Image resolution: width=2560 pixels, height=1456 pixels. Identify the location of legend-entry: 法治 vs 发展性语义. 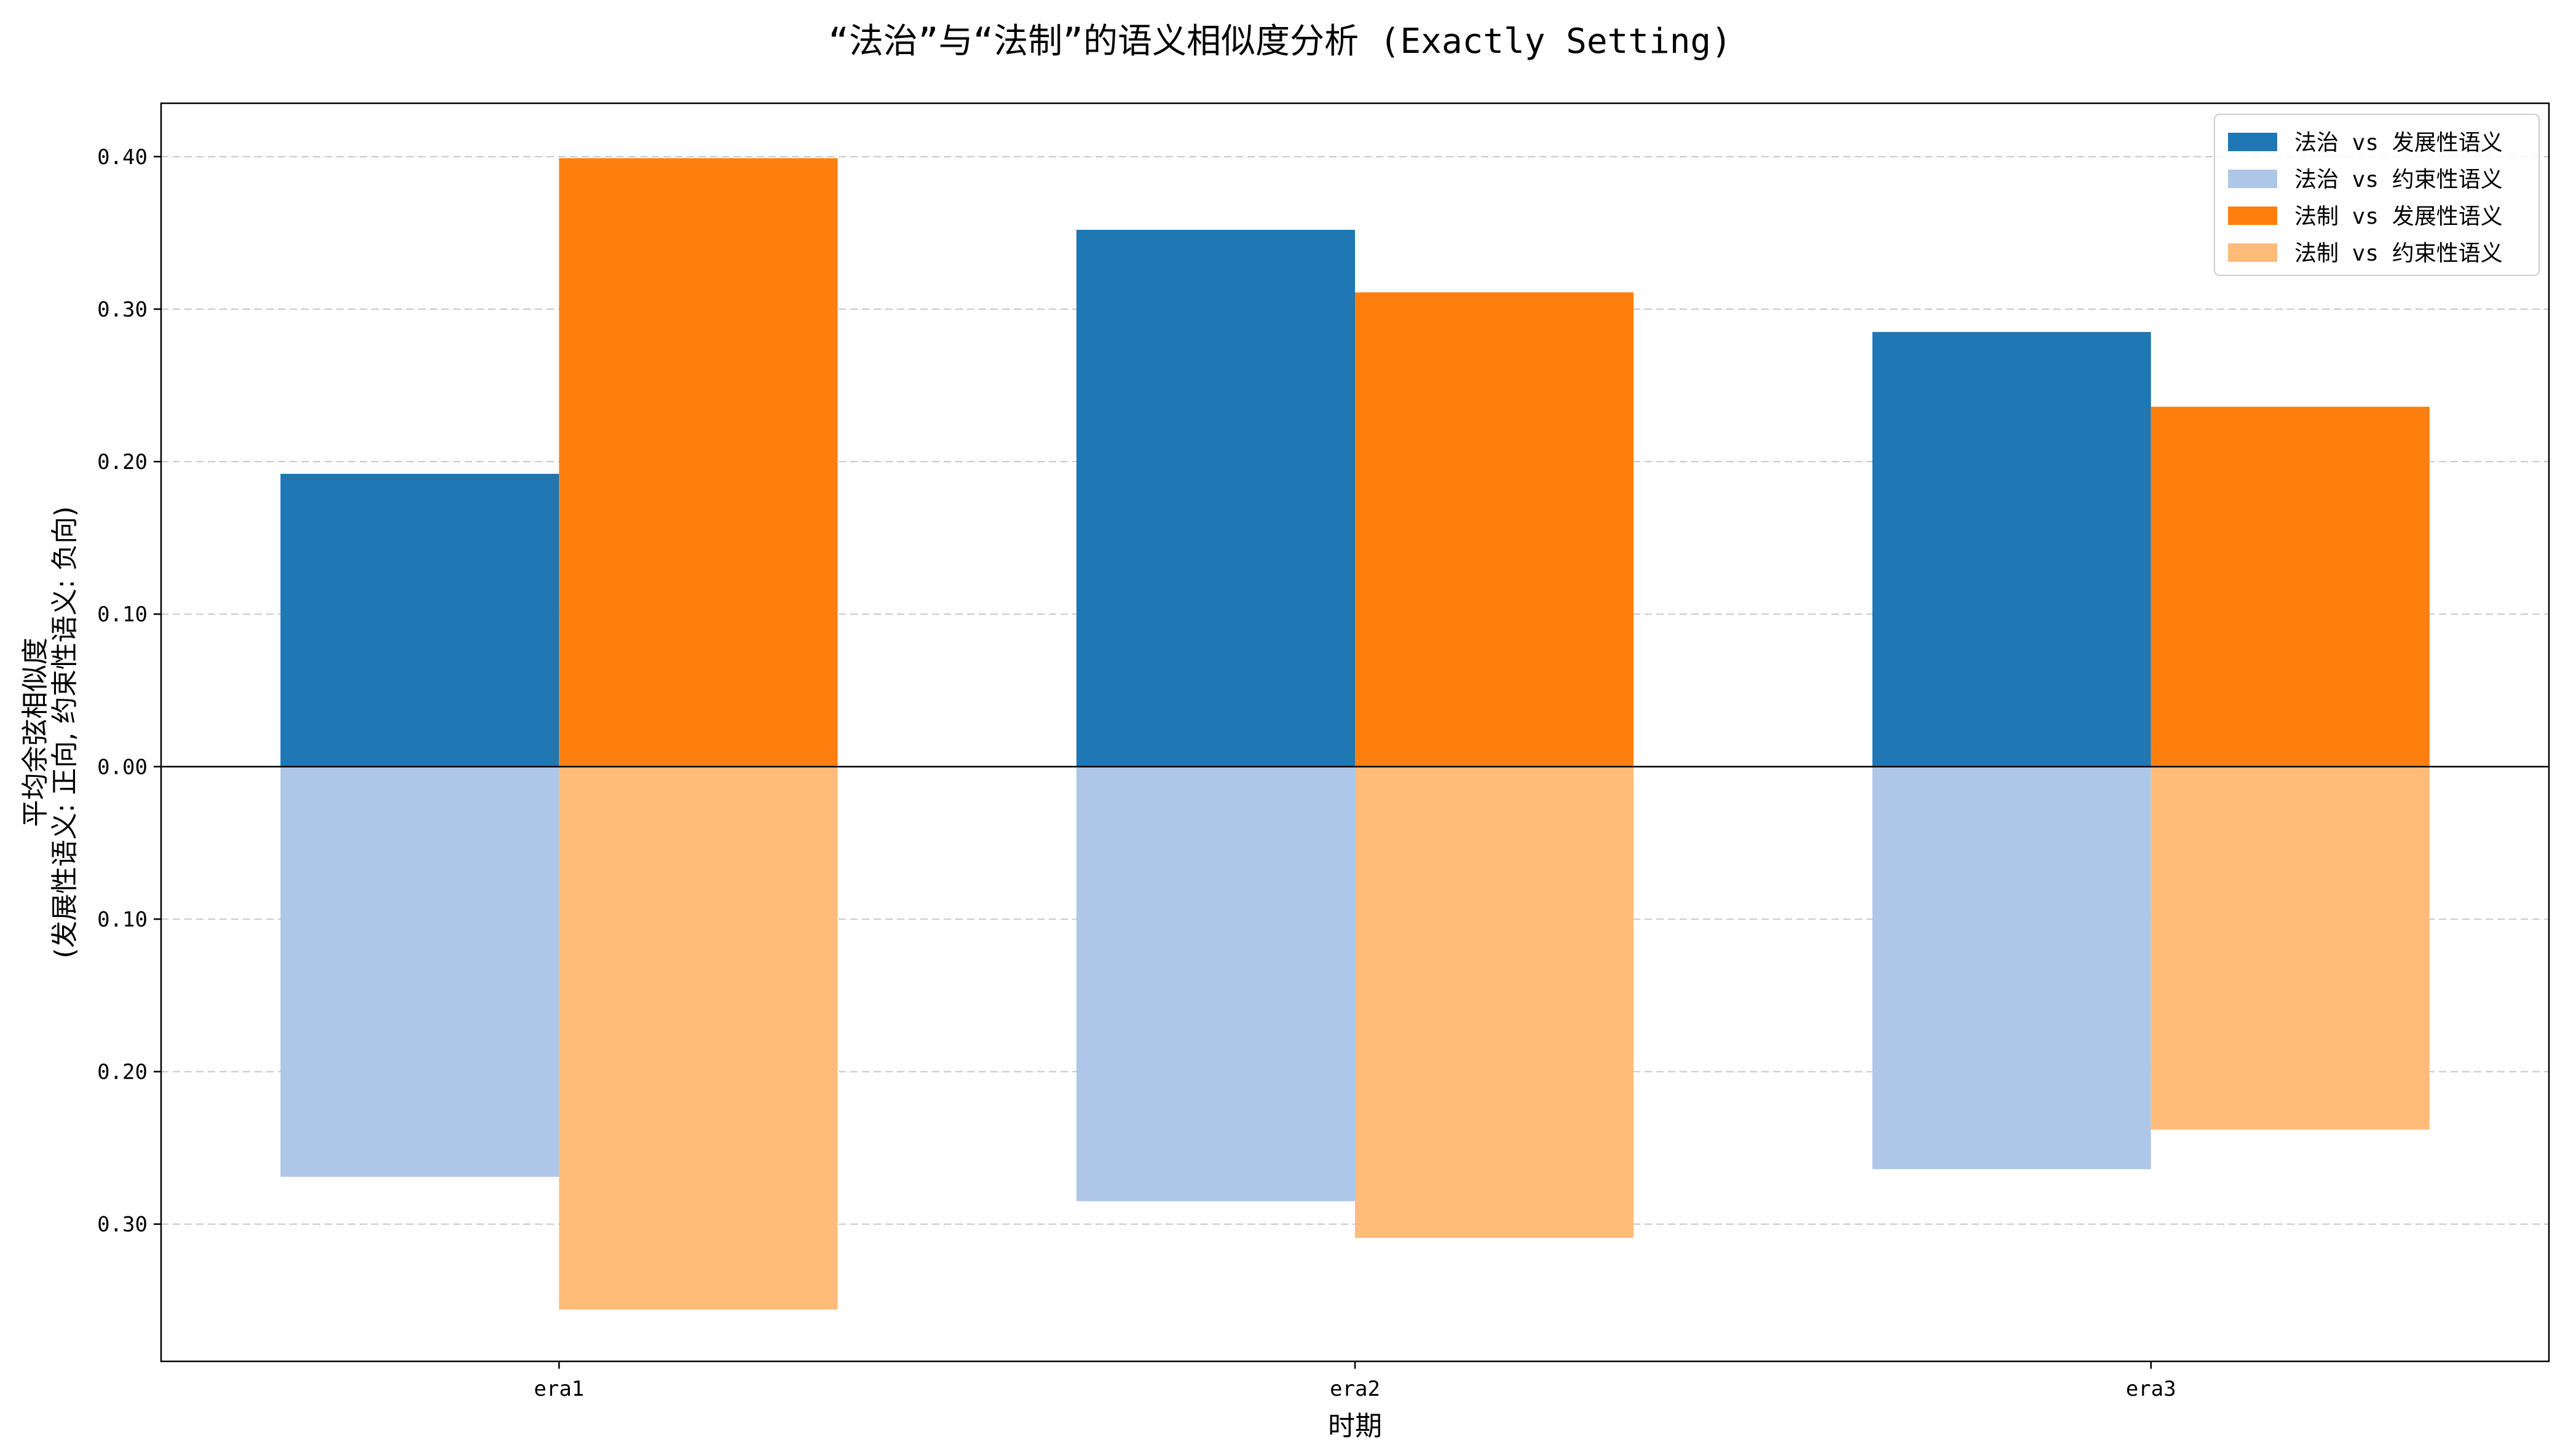
(2398, 142).